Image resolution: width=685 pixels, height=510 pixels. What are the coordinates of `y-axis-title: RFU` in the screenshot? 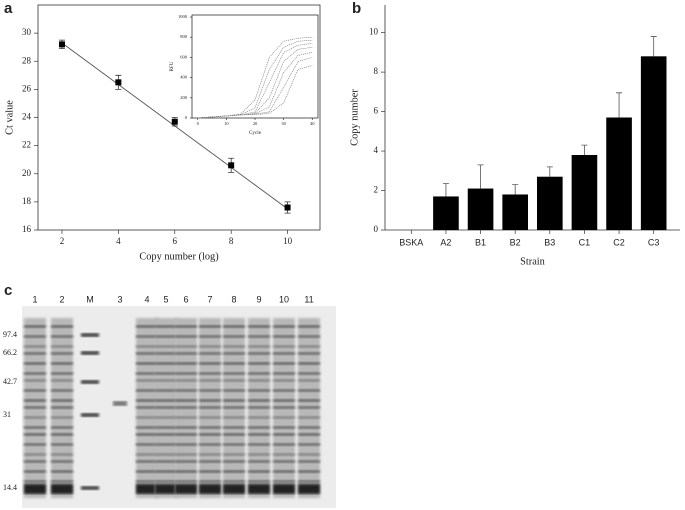 It's located at (172, 66).